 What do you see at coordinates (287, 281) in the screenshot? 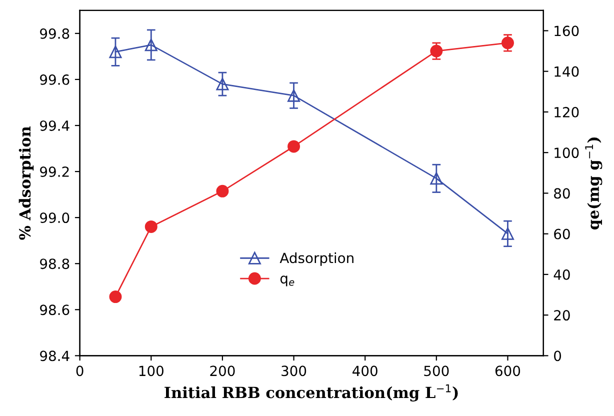
I see `legend-label: q$_{e}$` at bounding box center [287, 281].